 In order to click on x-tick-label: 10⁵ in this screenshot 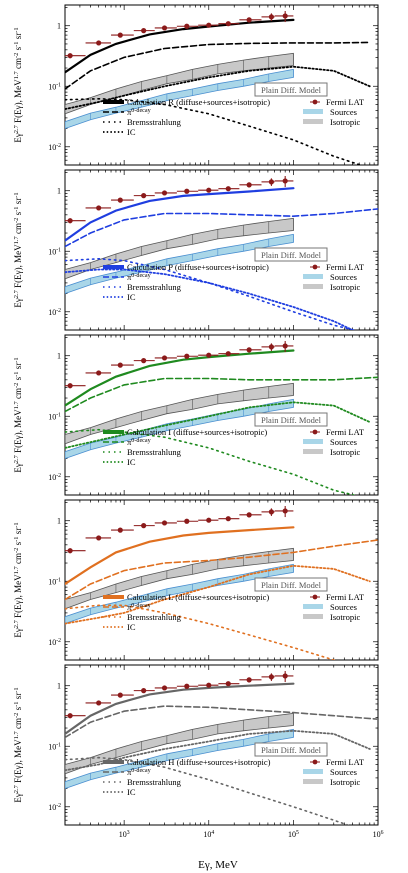, I will do `click(293, 834)`.